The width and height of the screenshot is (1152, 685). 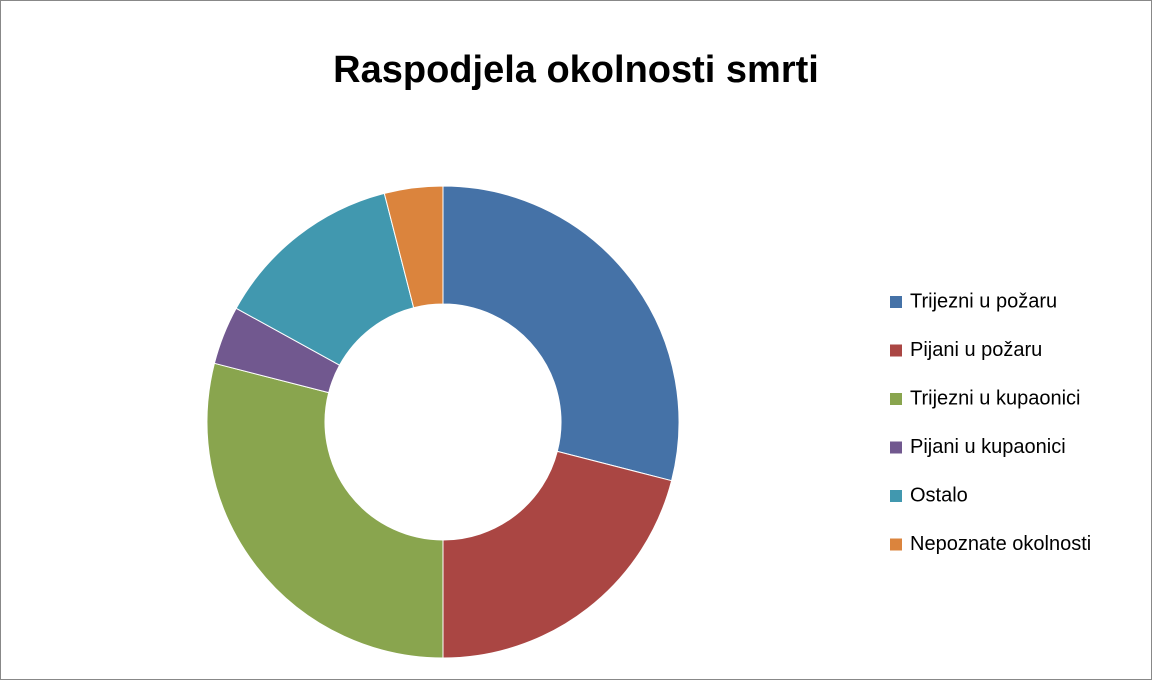 What do you see at coordinates (976, 350) in the screenshot?
I see `legend-label: Pijani u požaru` at bounding box center [976, 350].